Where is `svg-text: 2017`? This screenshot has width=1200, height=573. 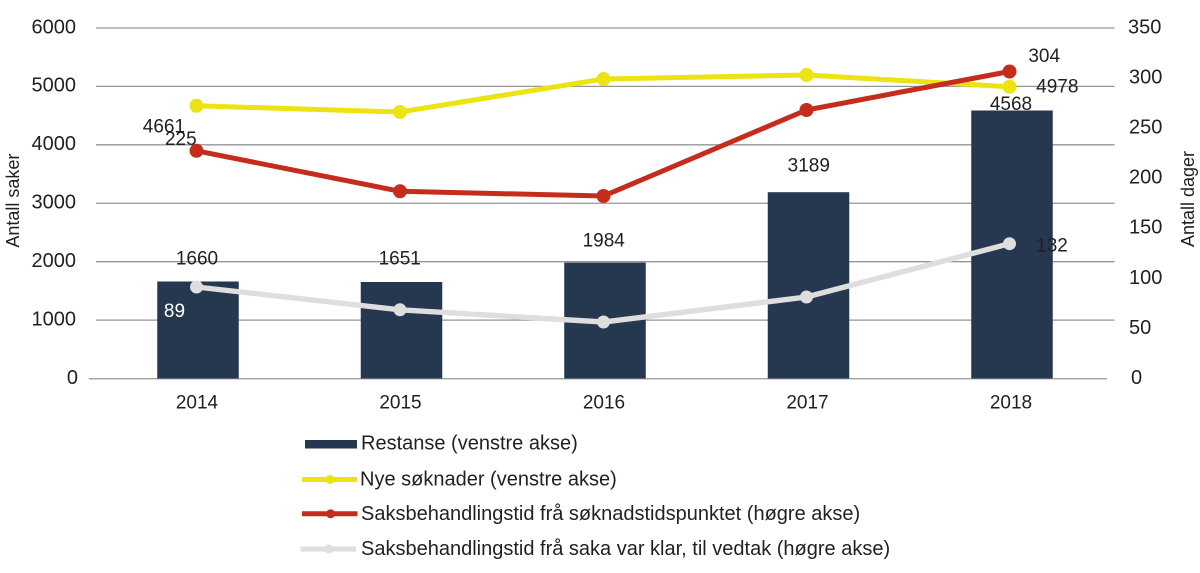 svg-text: 2017 is located at coordinates (807, 403).